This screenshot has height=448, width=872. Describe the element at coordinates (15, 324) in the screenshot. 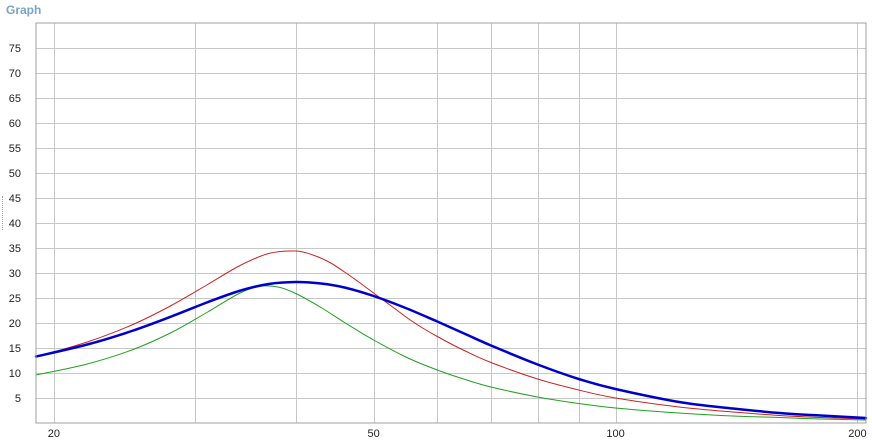

I see `y-tick-label: 20` at that location.